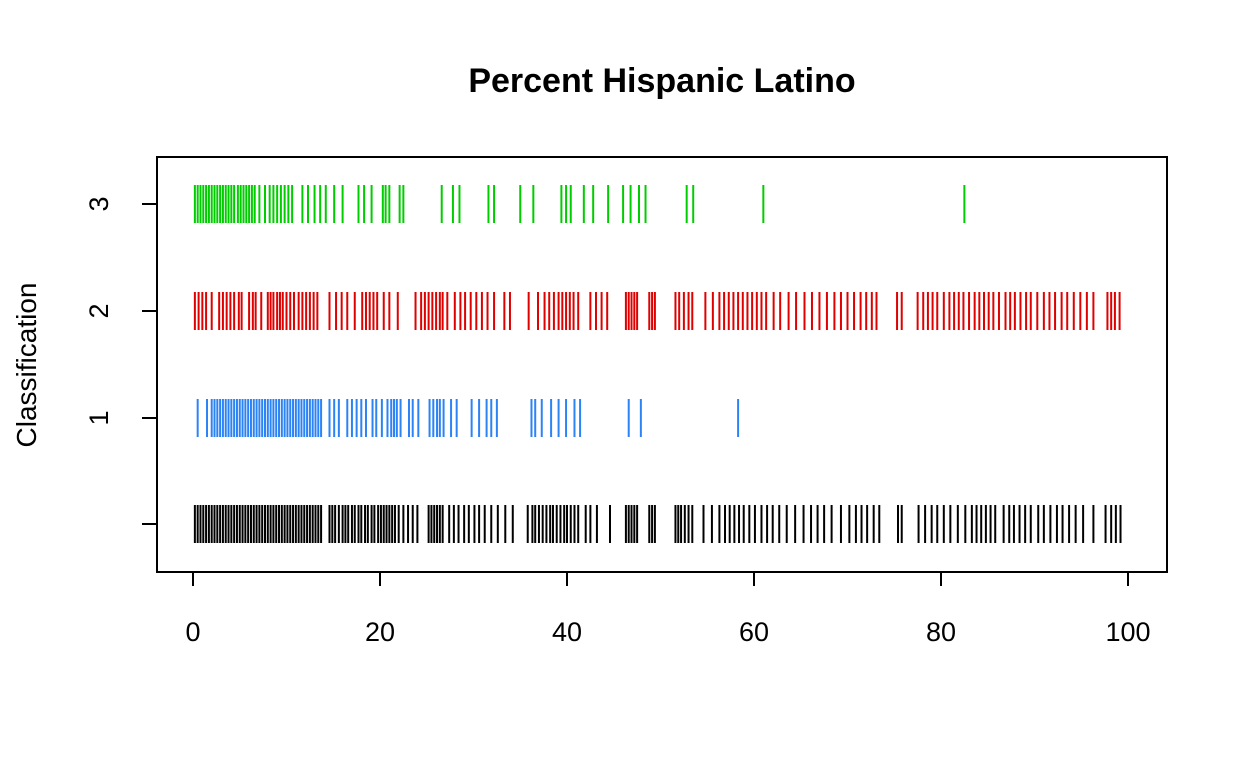 Image resolution: width=1248 pixels, height=768 pixels. Describe the element at coordinates (657, 524) in the screenshot. I see `strip-row-all` at that location.